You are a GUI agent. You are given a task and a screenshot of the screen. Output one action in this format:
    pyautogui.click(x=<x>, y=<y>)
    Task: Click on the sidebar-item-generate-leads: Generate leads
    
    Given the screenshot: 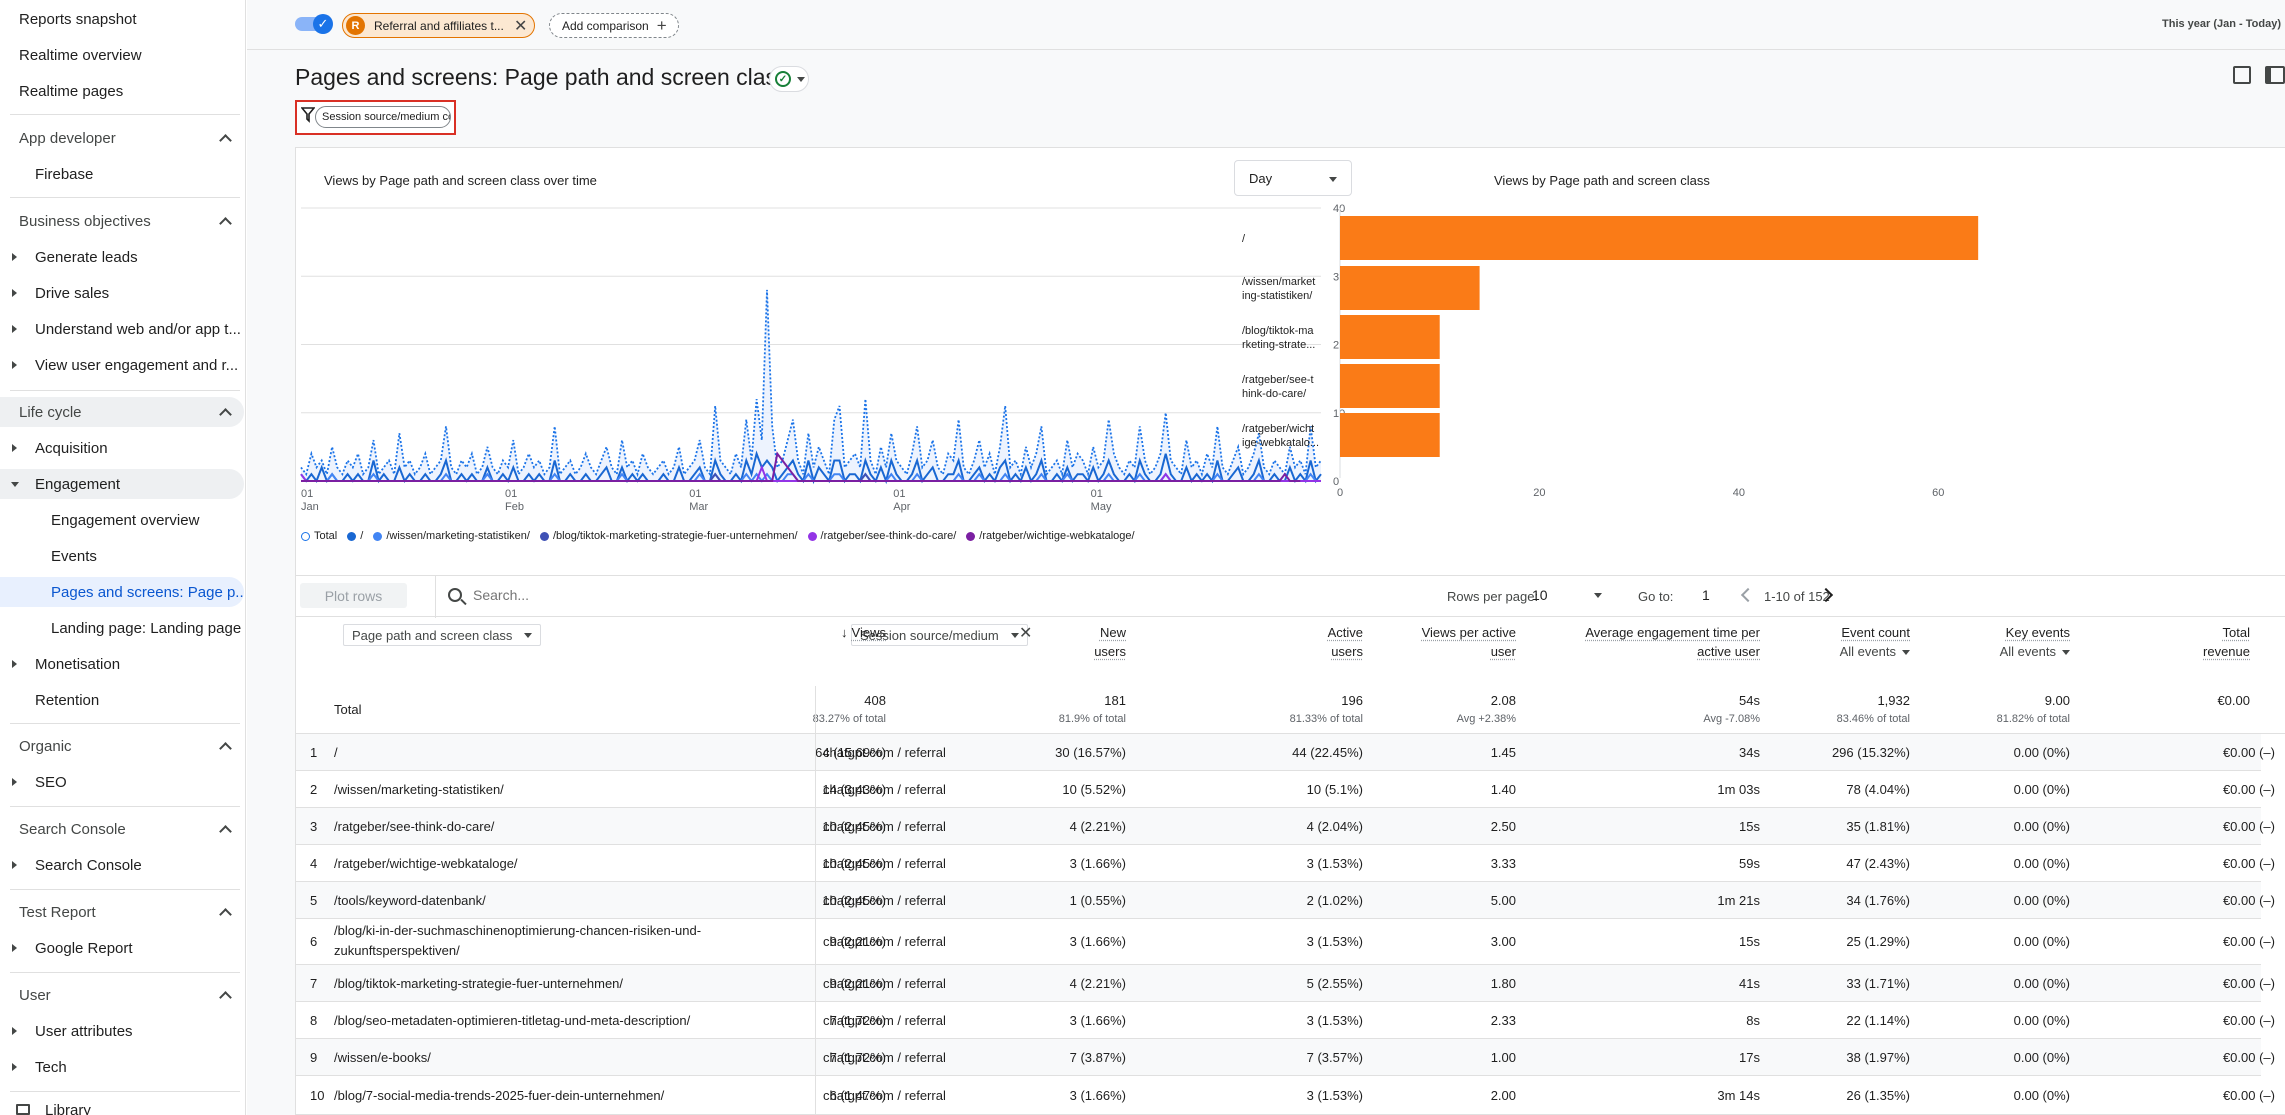 What is the action you would take?
    pyautogui.click(x=122, y=257)
    